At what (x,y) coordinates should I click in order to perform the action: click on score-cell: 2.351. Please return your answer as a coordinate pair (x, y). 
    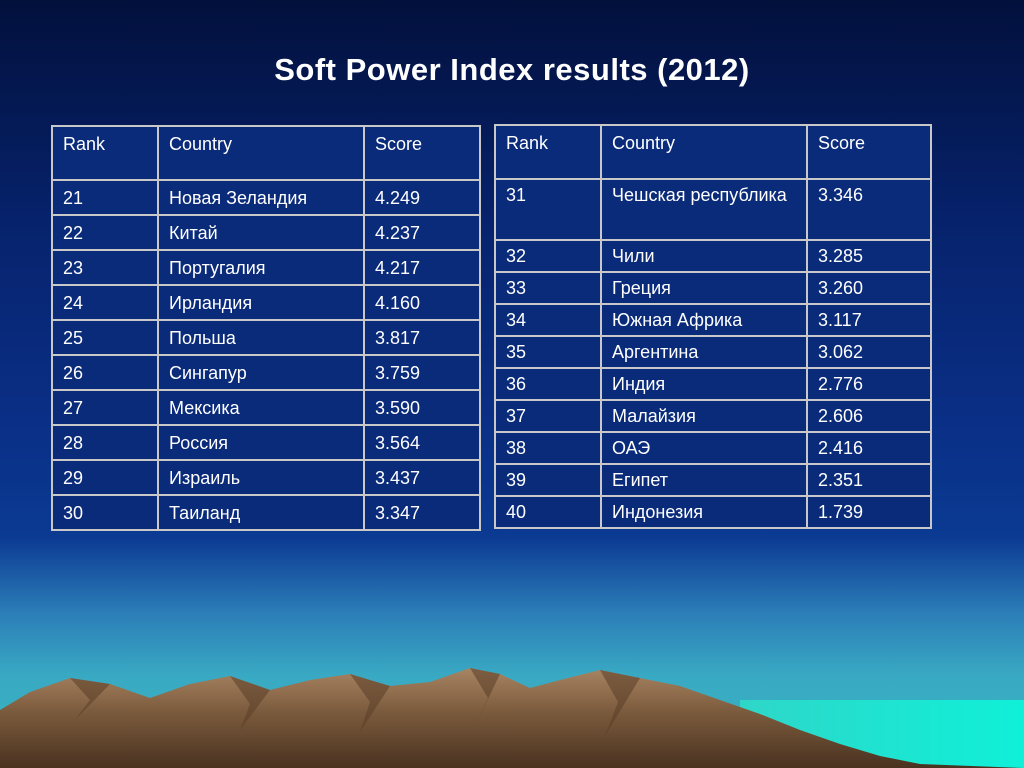
    Looking at the image, I should click on (869, 480).